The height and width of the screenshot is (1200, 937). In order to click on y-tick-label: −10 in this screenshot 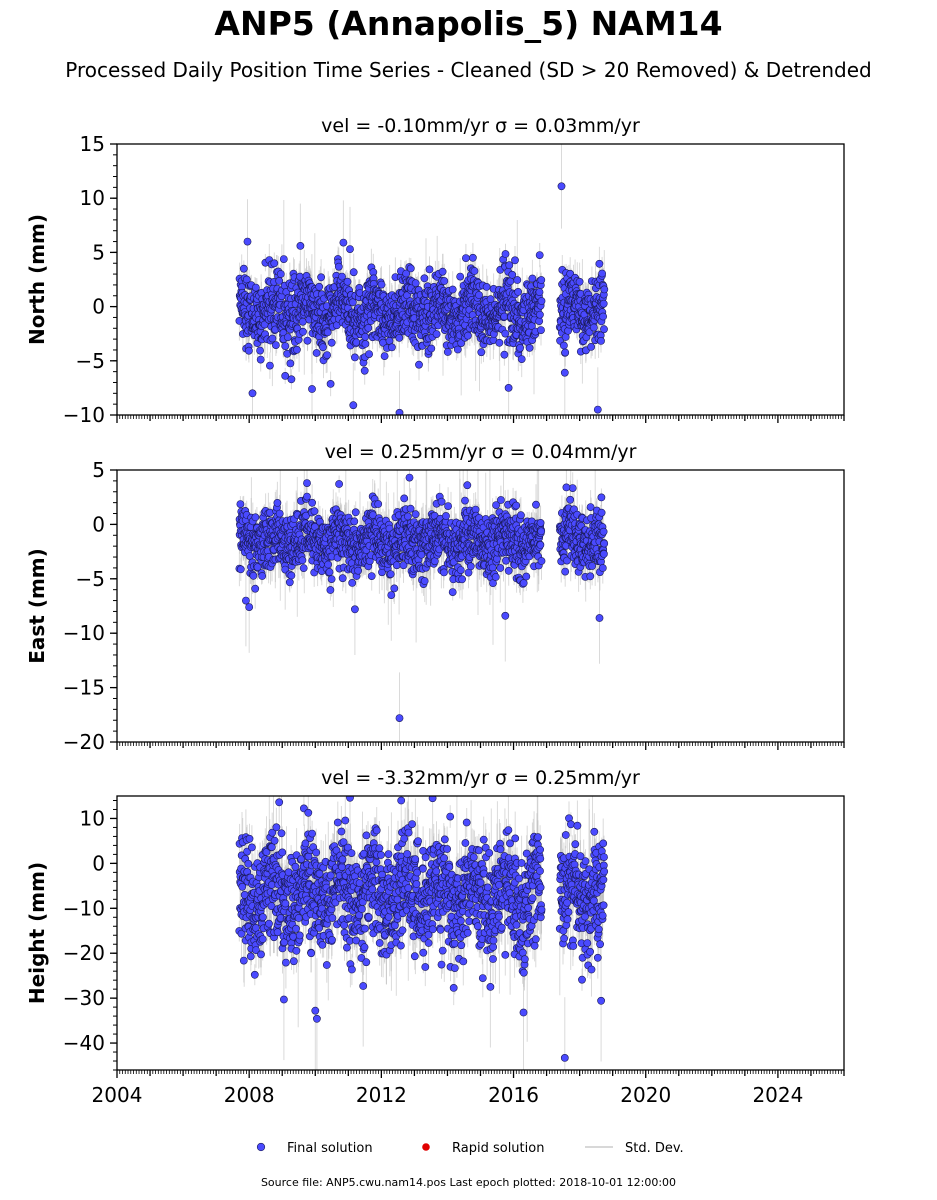, I will do `click(84, 415)`.